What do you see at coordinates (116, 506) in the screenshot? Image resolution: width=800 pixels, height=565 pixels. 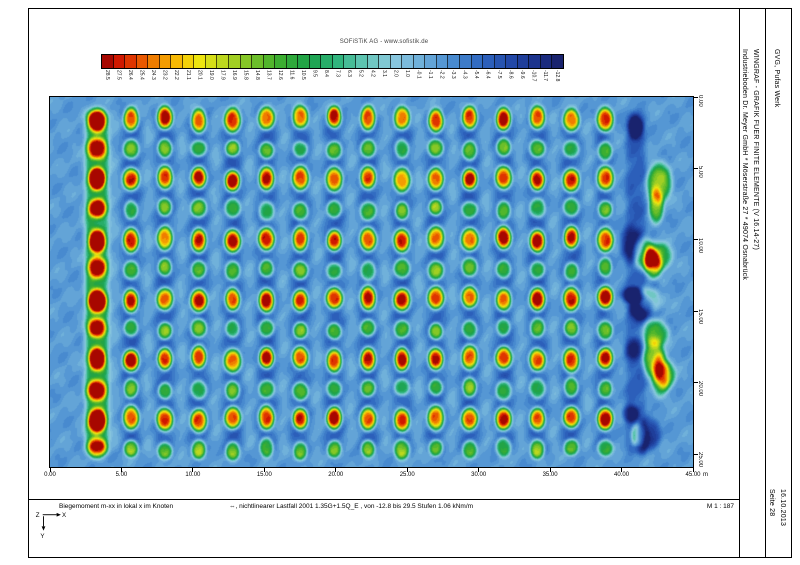 I see `plot-title: Biegemoment m-xx in lokal x im Knoten` at bounding box center [116, 506].